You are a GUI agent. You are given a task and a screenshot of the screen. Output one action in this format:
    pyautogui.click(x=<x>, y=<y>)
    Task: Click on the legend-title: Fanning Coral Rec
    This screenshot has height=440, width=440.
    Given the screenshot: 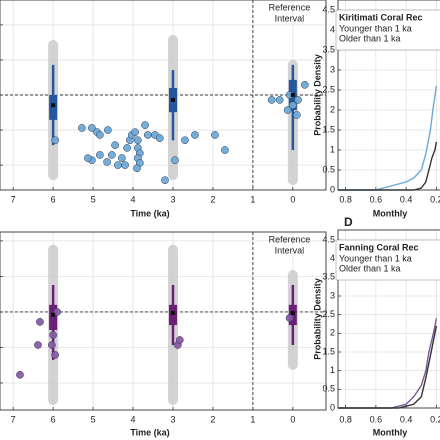 What is the action you would take?
    pyautogui.click(x=379, y=247)
    